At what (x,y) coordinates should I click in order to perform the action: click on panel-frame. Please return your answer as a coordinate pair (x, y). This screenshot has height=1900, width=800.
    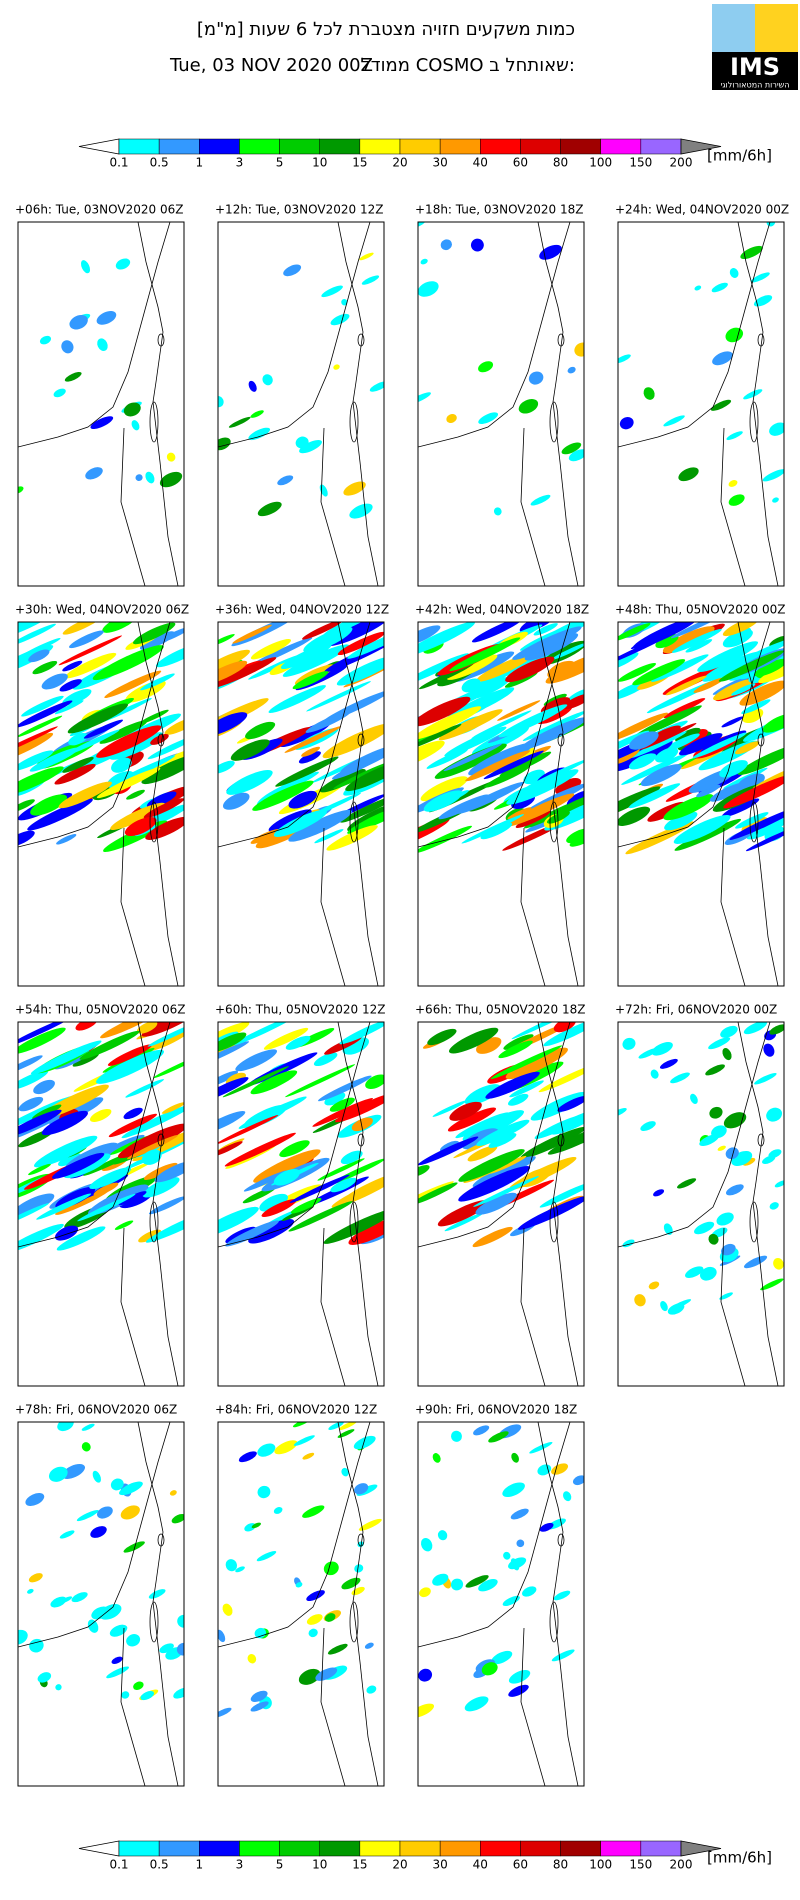
    Looking at the image, I should click on (501, 1604).